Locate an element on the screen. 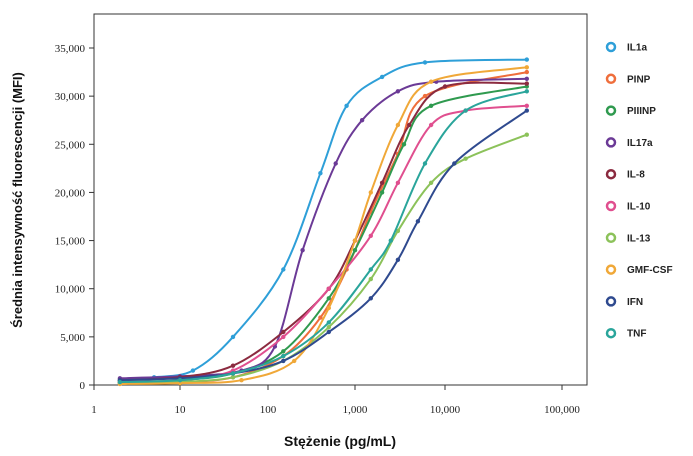  legend-item-il-10: IL-10 is located at coordinates (628, 206).